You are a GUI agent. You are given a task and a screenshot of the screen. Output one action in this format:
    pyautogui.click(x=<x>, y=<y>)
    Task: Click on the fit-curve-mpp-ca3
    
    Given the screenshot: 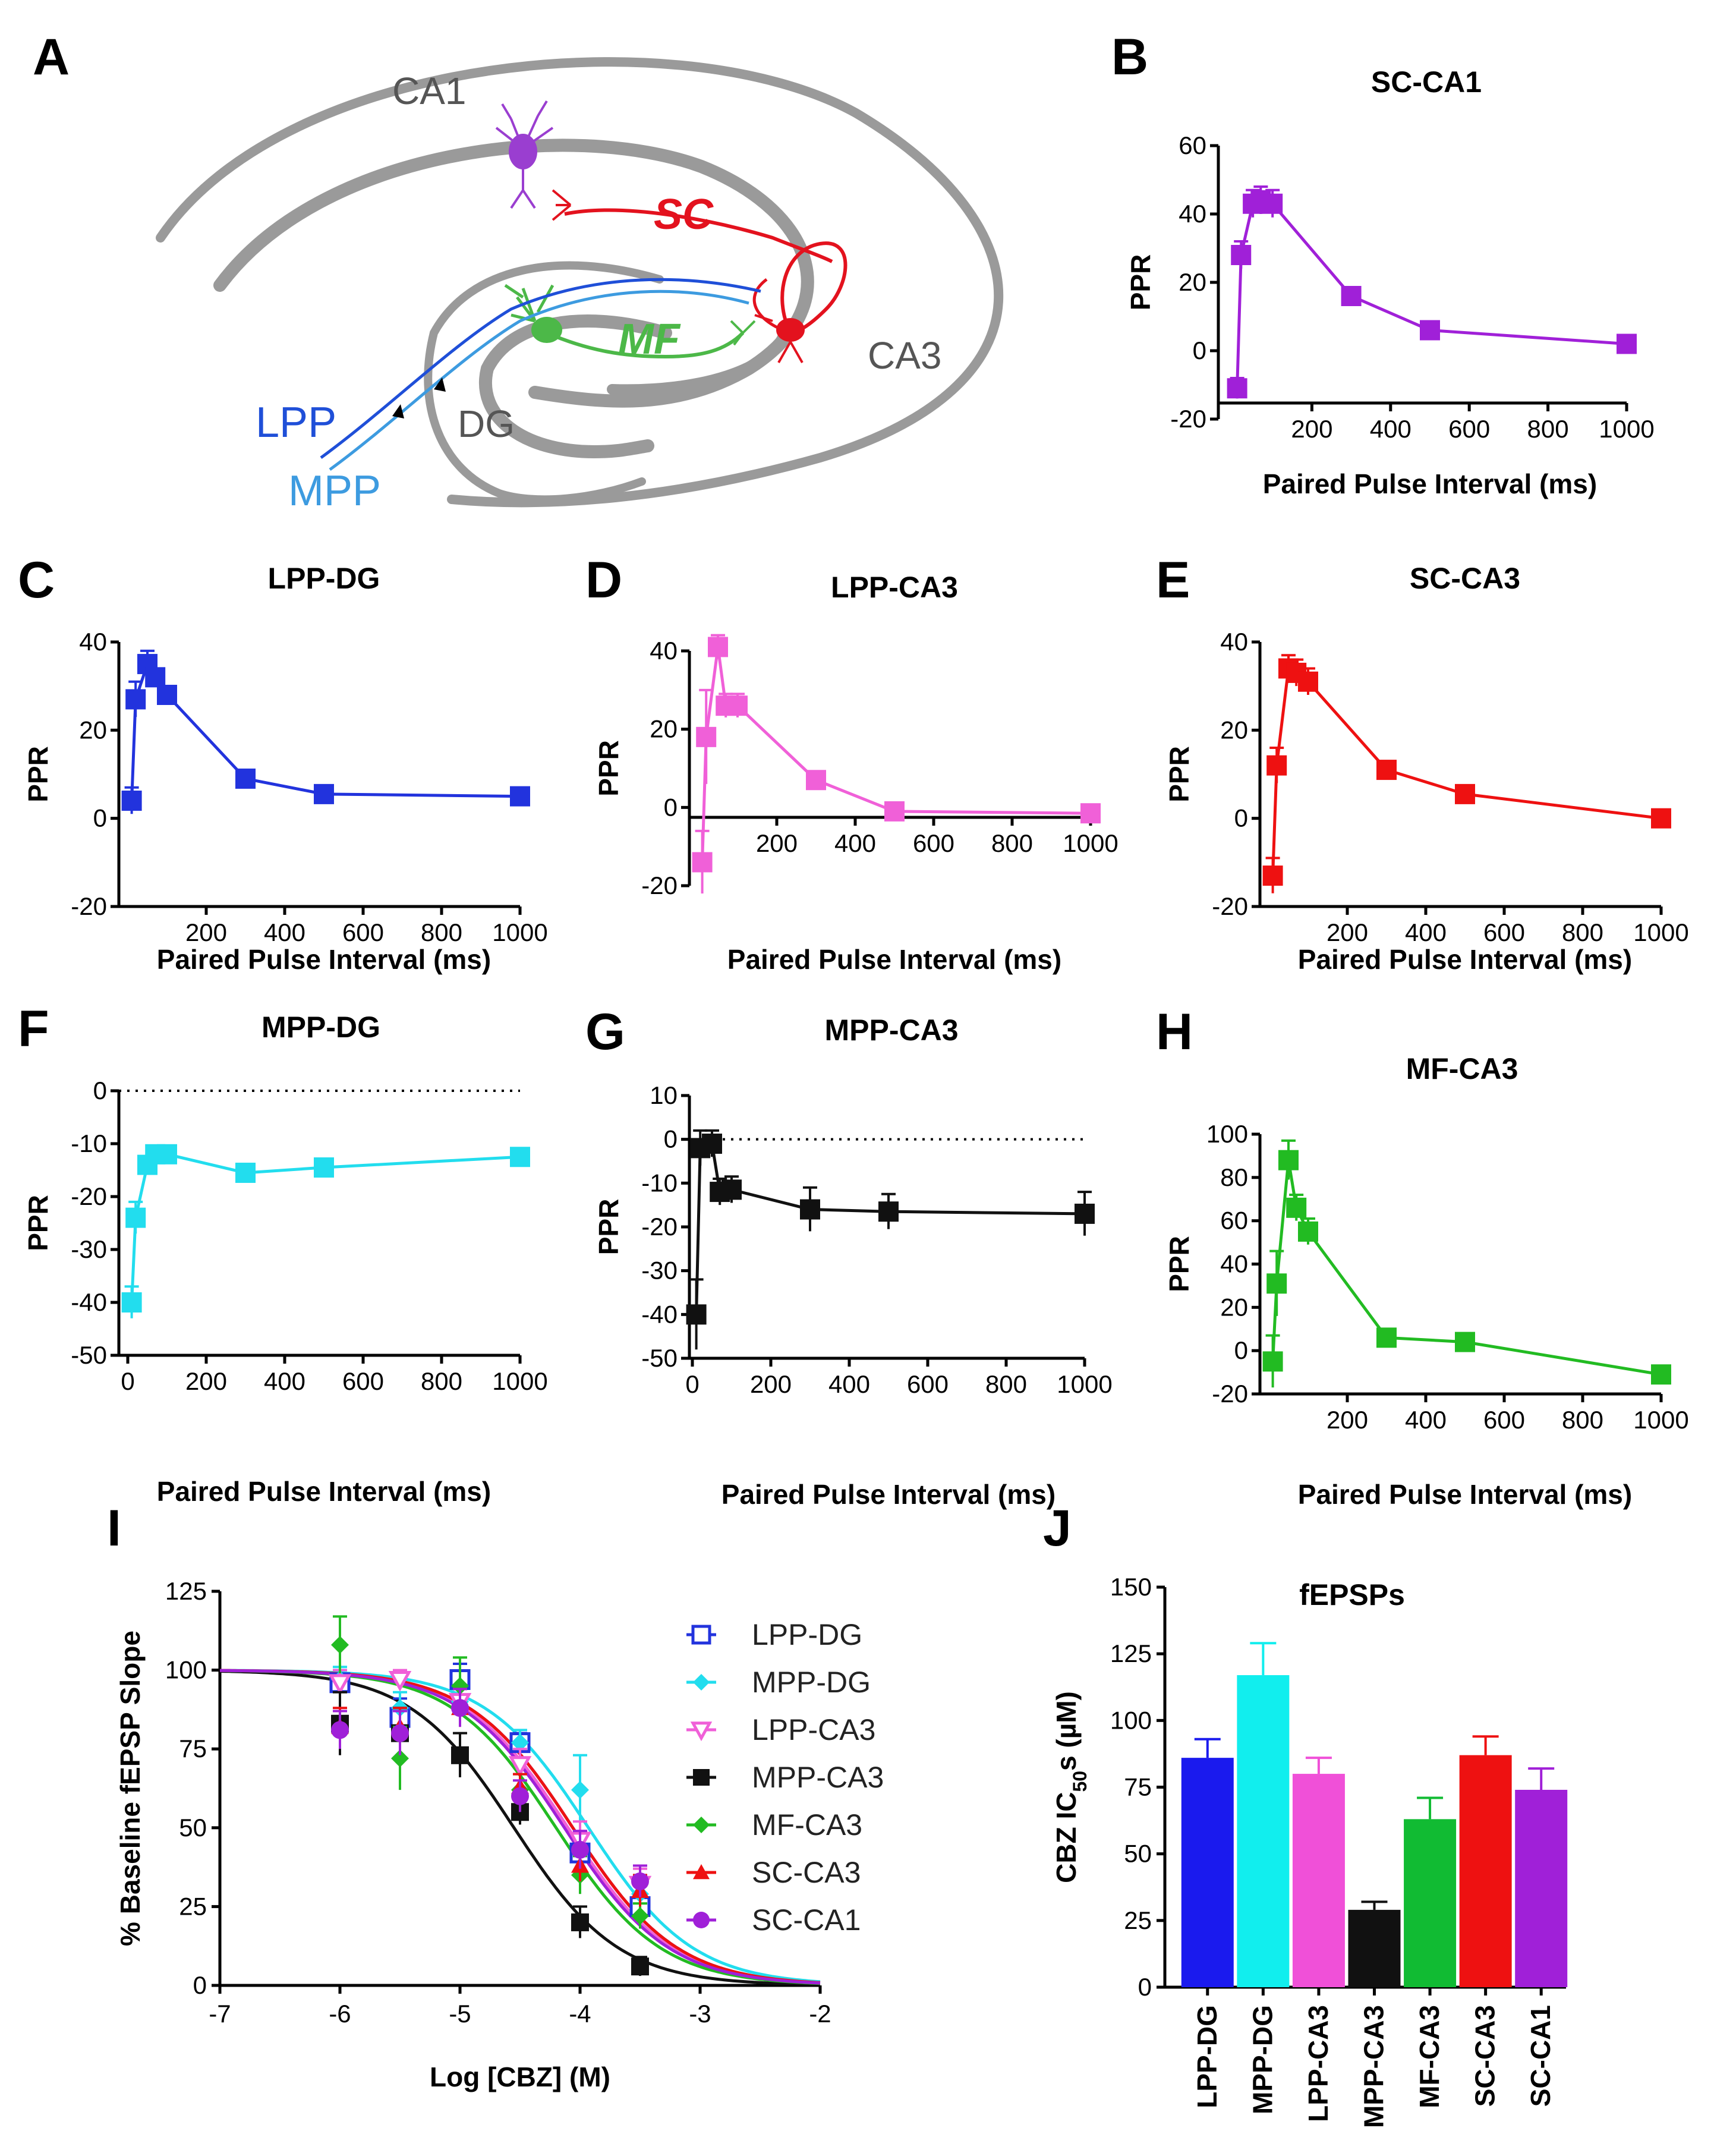 What is the action you would take?
    pyautogui.click(x=520, y=1828)
    